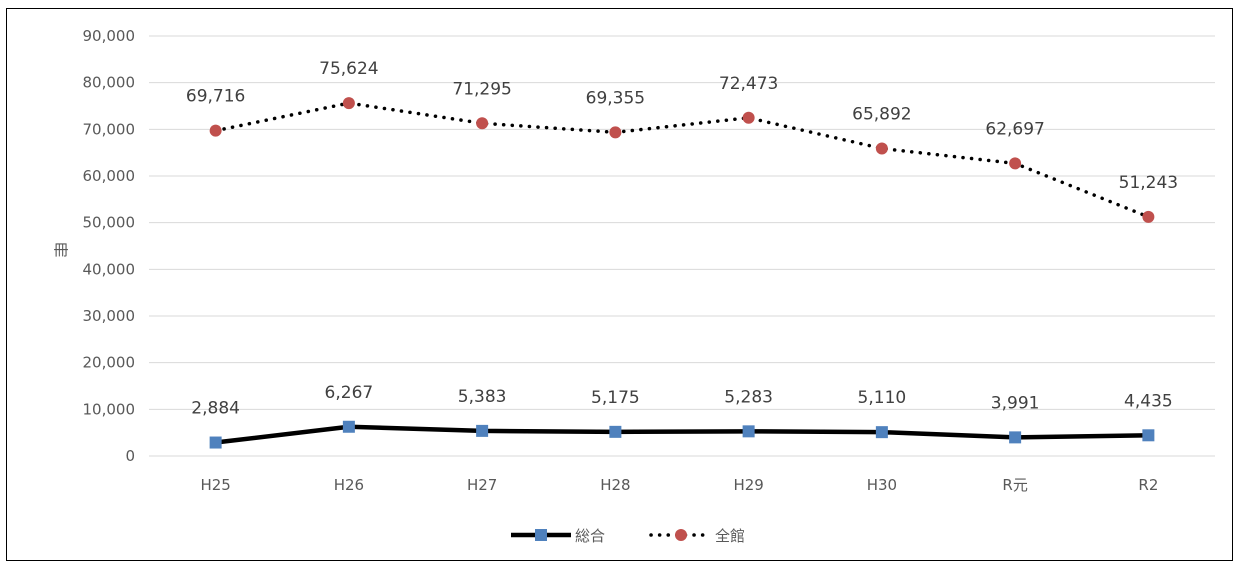 The height and width of the screenshot is (563, 1240). I want to click on legend-item: 全館, so click(697, 536).